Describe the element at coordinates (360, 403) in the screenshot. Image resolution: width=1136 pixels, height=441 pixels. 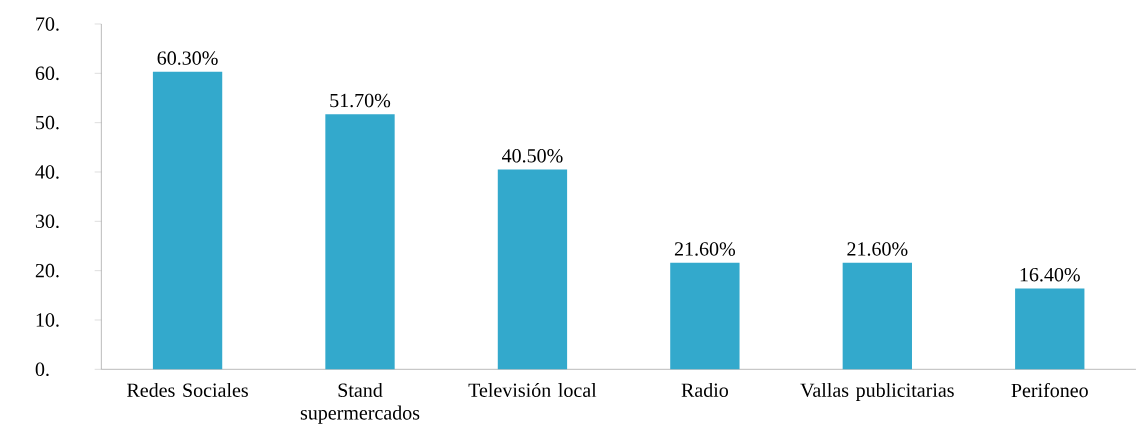
I see `x-tick-label: Stand supermercados` at that location.